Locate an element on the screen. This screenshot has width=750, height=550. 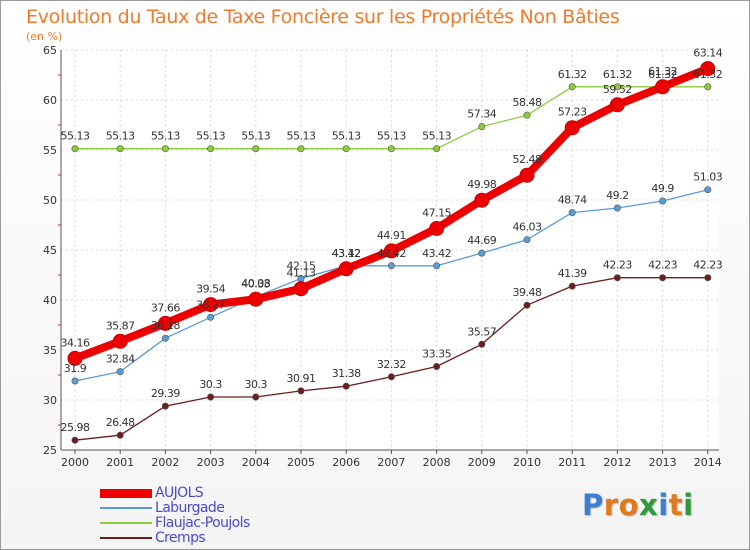
x-tick-label: 2007 is located at coordinates (391, 462).